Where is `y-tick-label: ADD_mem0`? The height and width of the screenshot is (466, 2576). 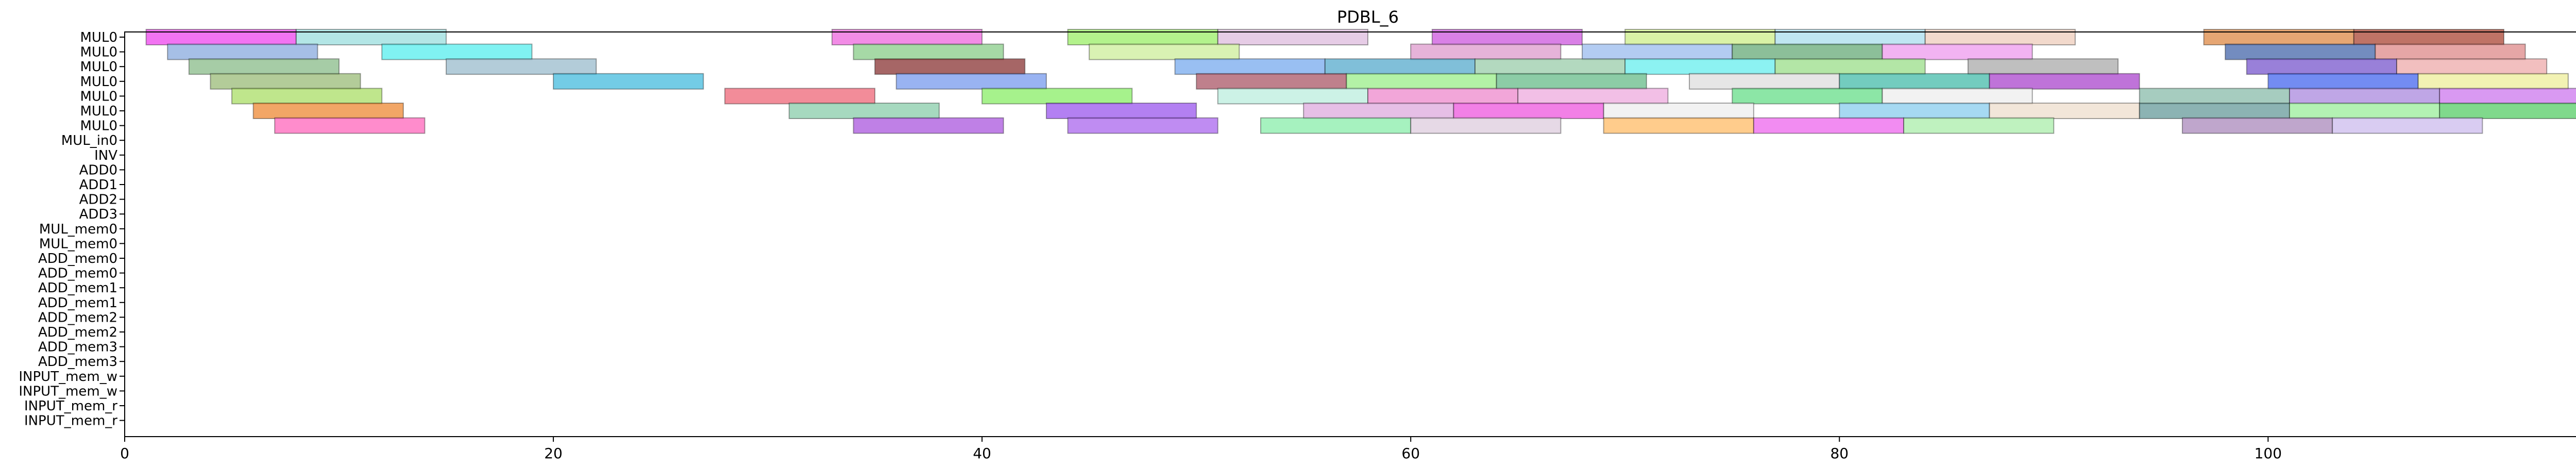 y-tick-label: ADD_mem0 is located at coordinates (77, 259).